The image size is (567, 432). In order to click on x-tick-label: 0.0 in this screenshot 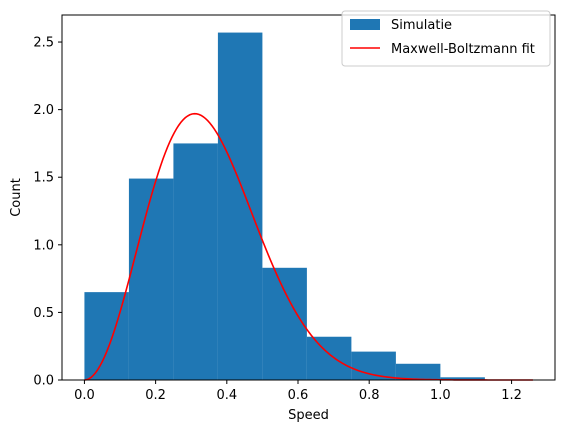, I will do `click(84, 395)`.